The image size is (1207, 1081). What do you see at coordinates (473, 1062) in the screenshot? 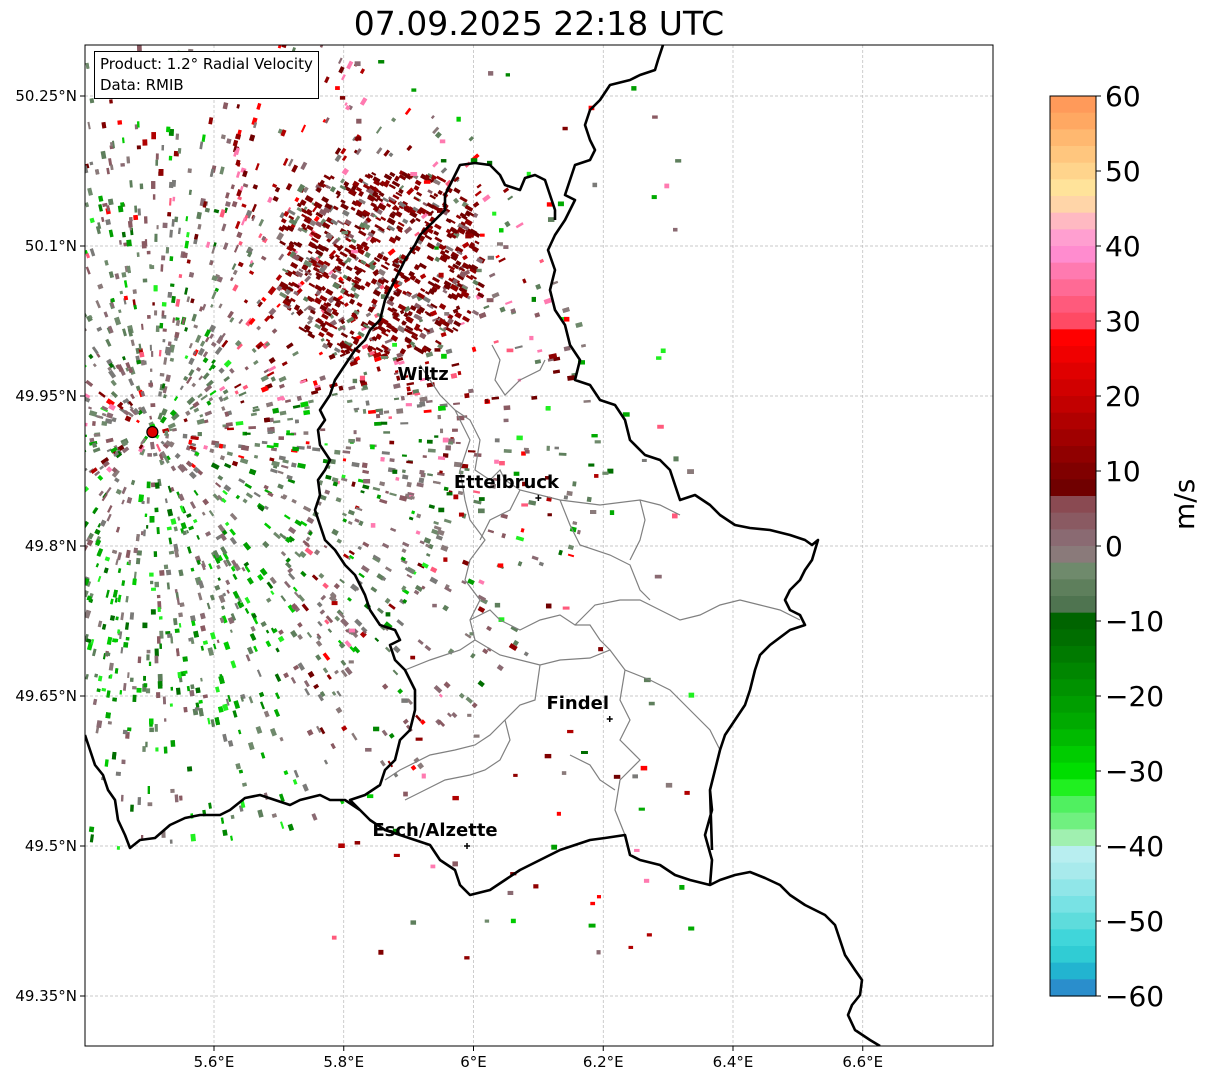
I see `lon-tick-label: 6°E` at bounding box center [473, 1062].